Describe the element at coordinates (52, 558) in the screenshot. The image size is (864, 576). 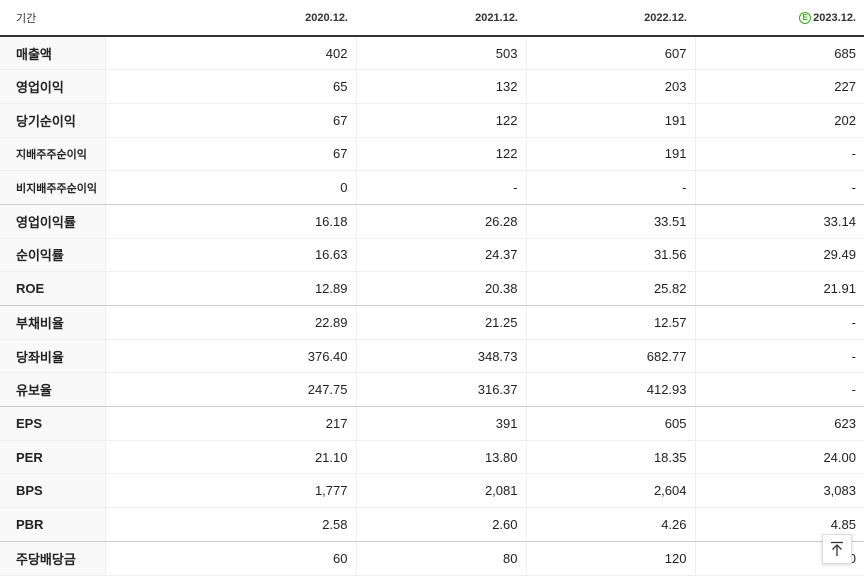
I see `row-label: 주당배당금` at that location.